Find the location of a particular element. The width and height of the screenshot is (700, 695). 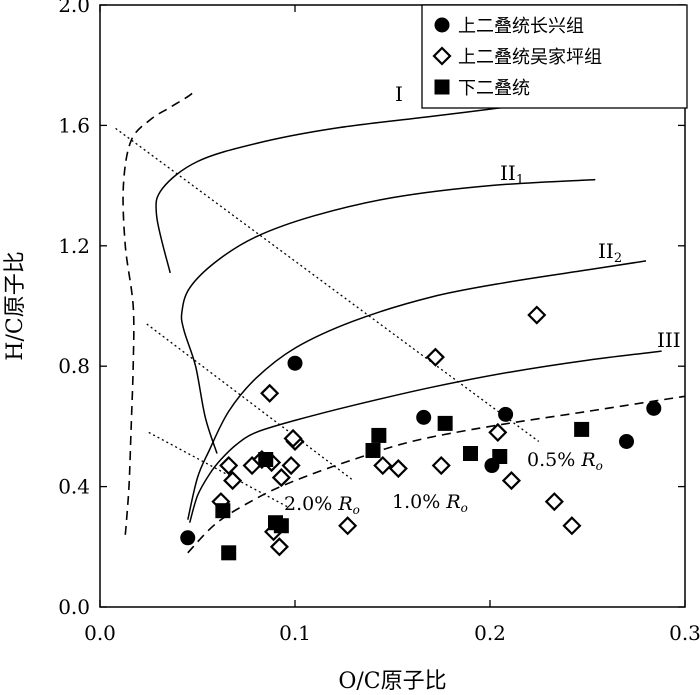

y-axis-title: H/C原子比 is located at coordinates (15, 305).